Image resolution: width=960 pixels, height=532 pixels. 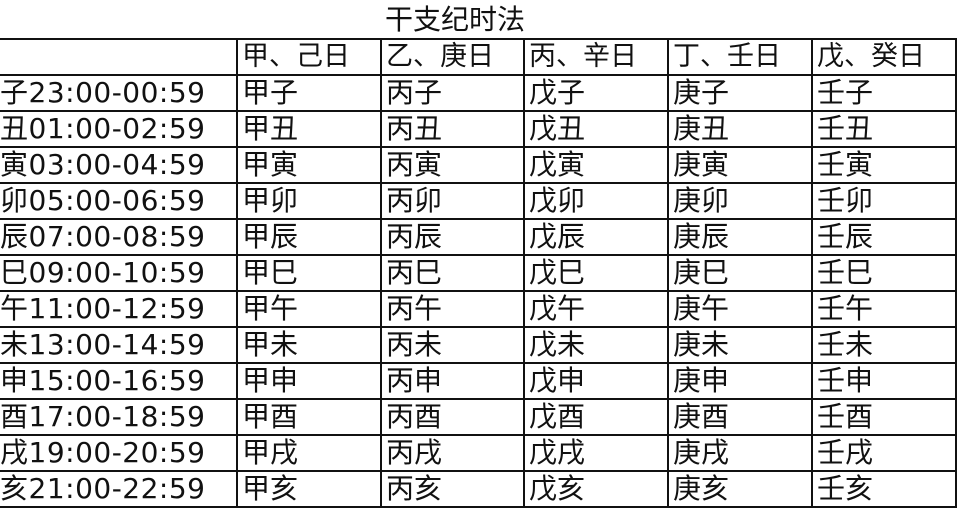 I want to click on hour-cell: 巳09:00-10:59, so click(x=119, y=273).